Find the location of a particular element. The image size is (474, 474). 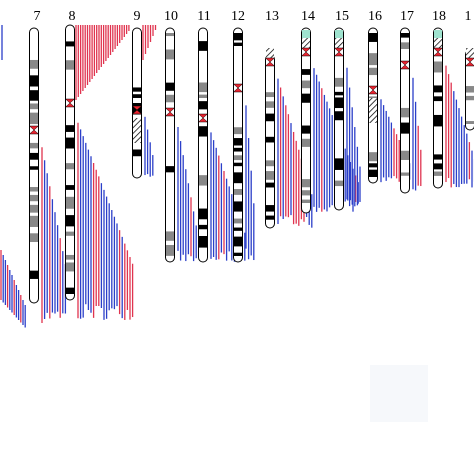

chromosome-label: 10 is located at coordinates (171, 16).